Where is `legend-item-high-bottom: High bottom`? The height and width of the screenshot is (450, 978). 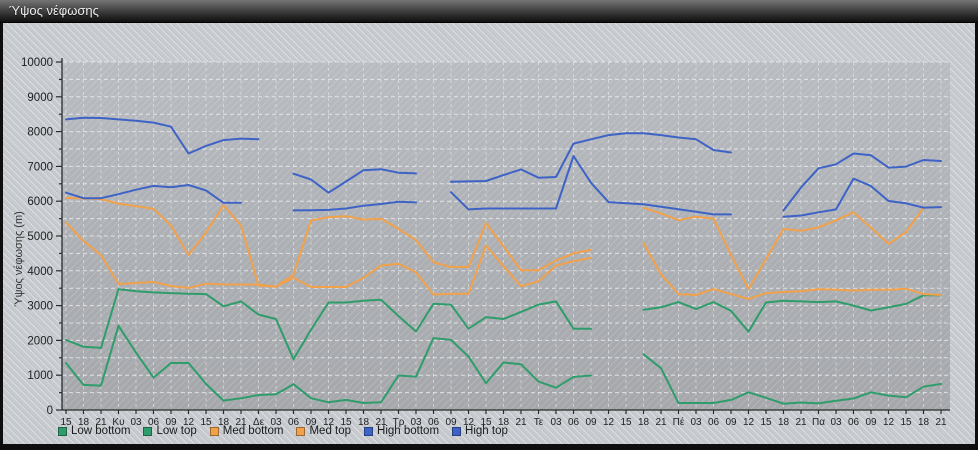
legend-item-high-bottom: High bottom is located at coordinates (401, 431).